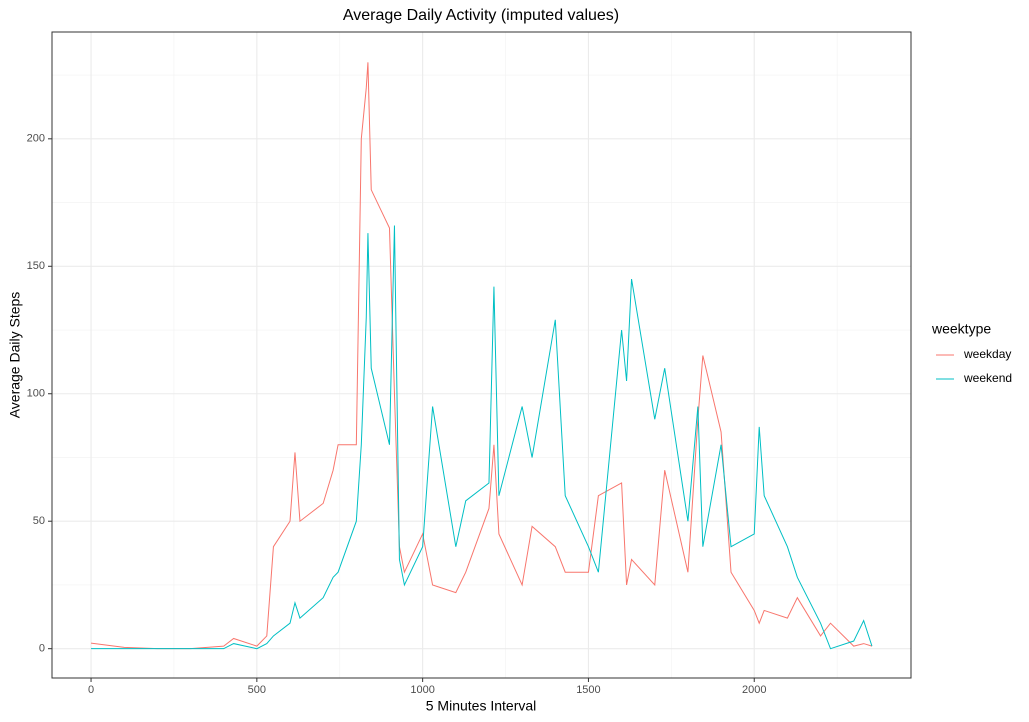 The height and width of the screenshot is (722, 1029). I want to click on y-tick-label: 0, so click(42, 649).